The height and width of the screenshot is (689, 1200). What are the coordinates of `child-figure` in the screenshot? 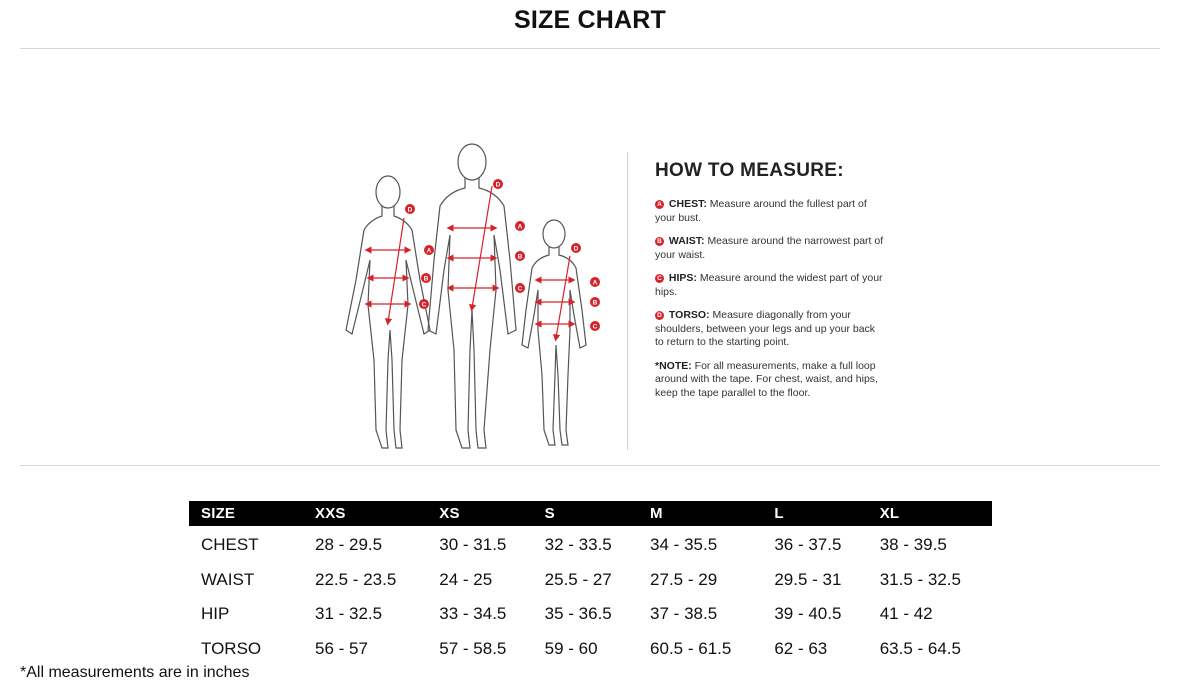 It's located at (554, 332).